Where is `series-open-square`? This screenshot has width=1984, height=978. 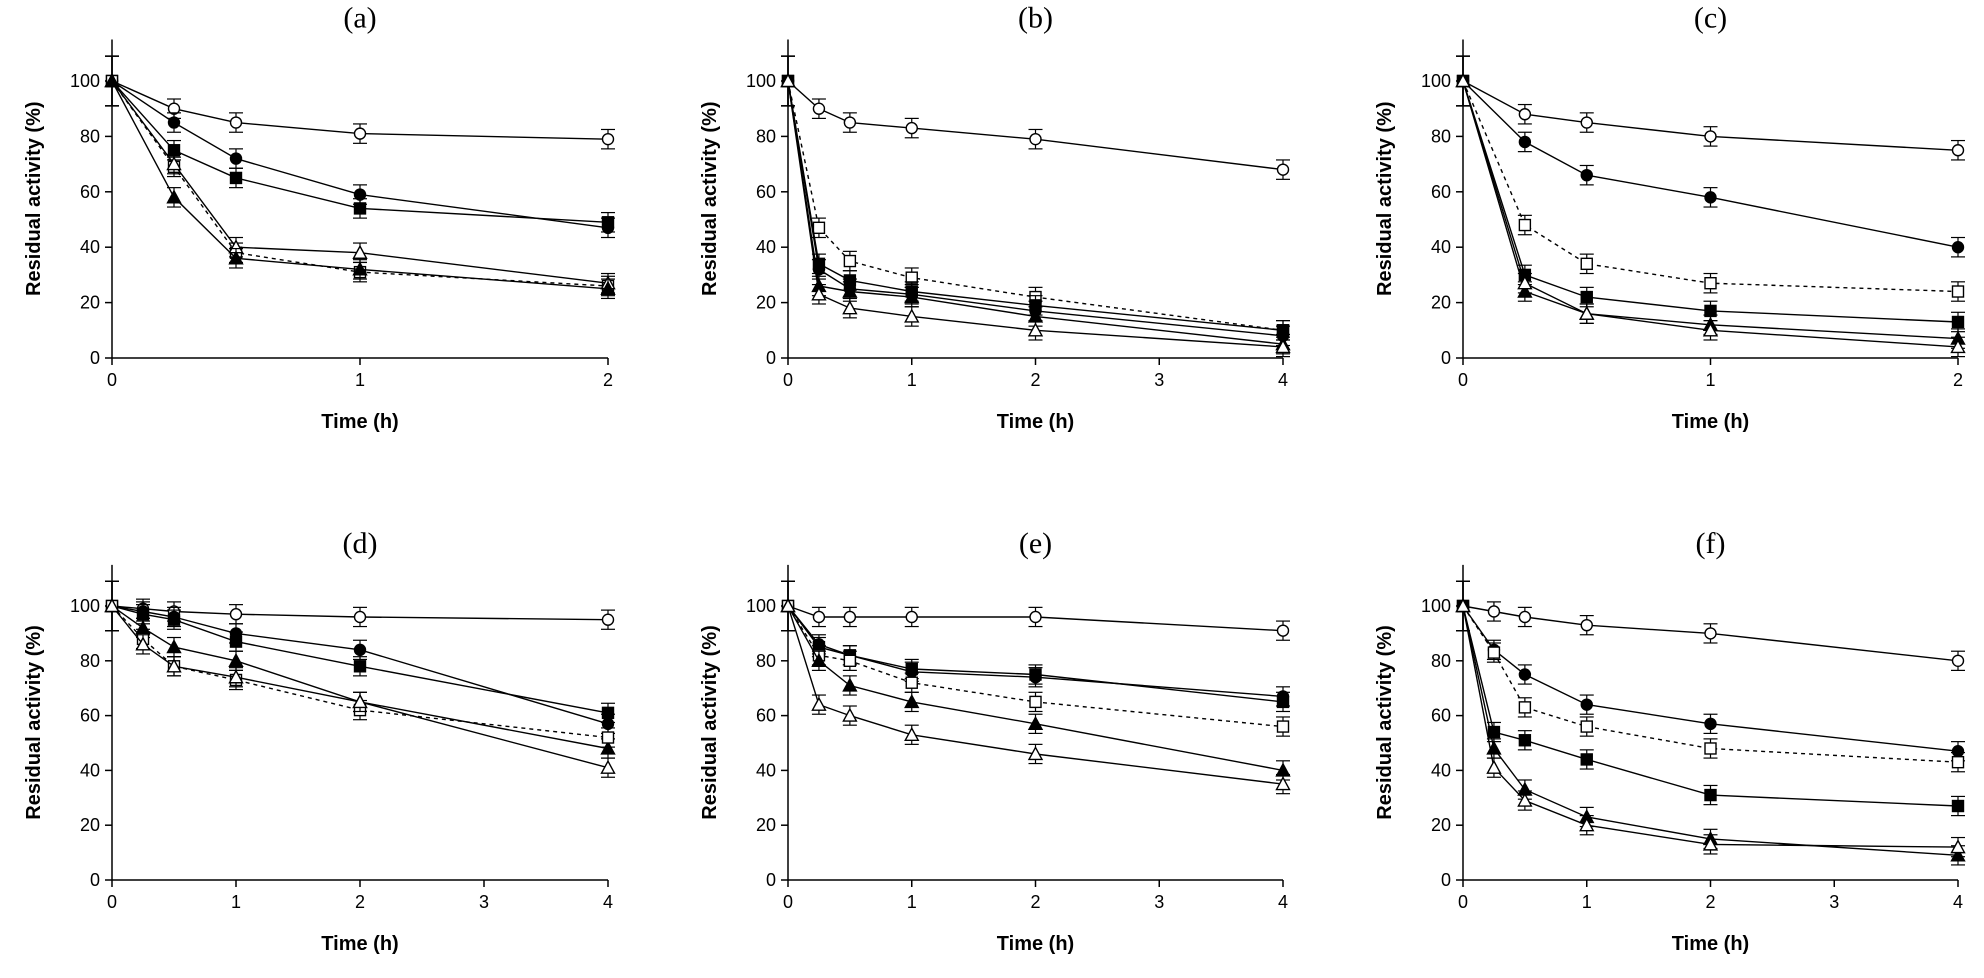
series-open-square is located at coordinates (1035, 658).